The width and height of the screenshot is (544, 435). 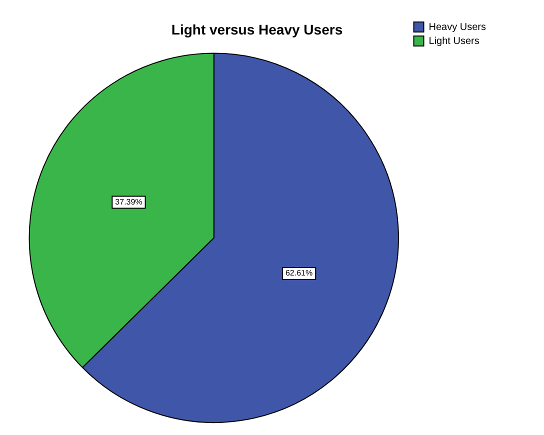 I want to click on data-label: 37.39%, so click(x=128, y=201).